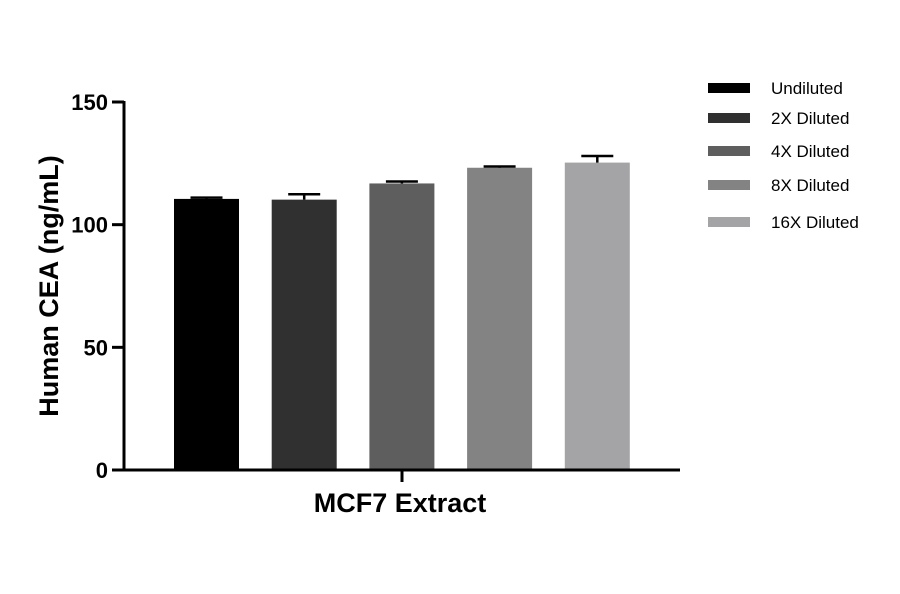 The image size is (900, 594). Describe the element at coordinates (400, 503) in the screenshot. I see `x-axis-title: MCF7 Extract` at that location.